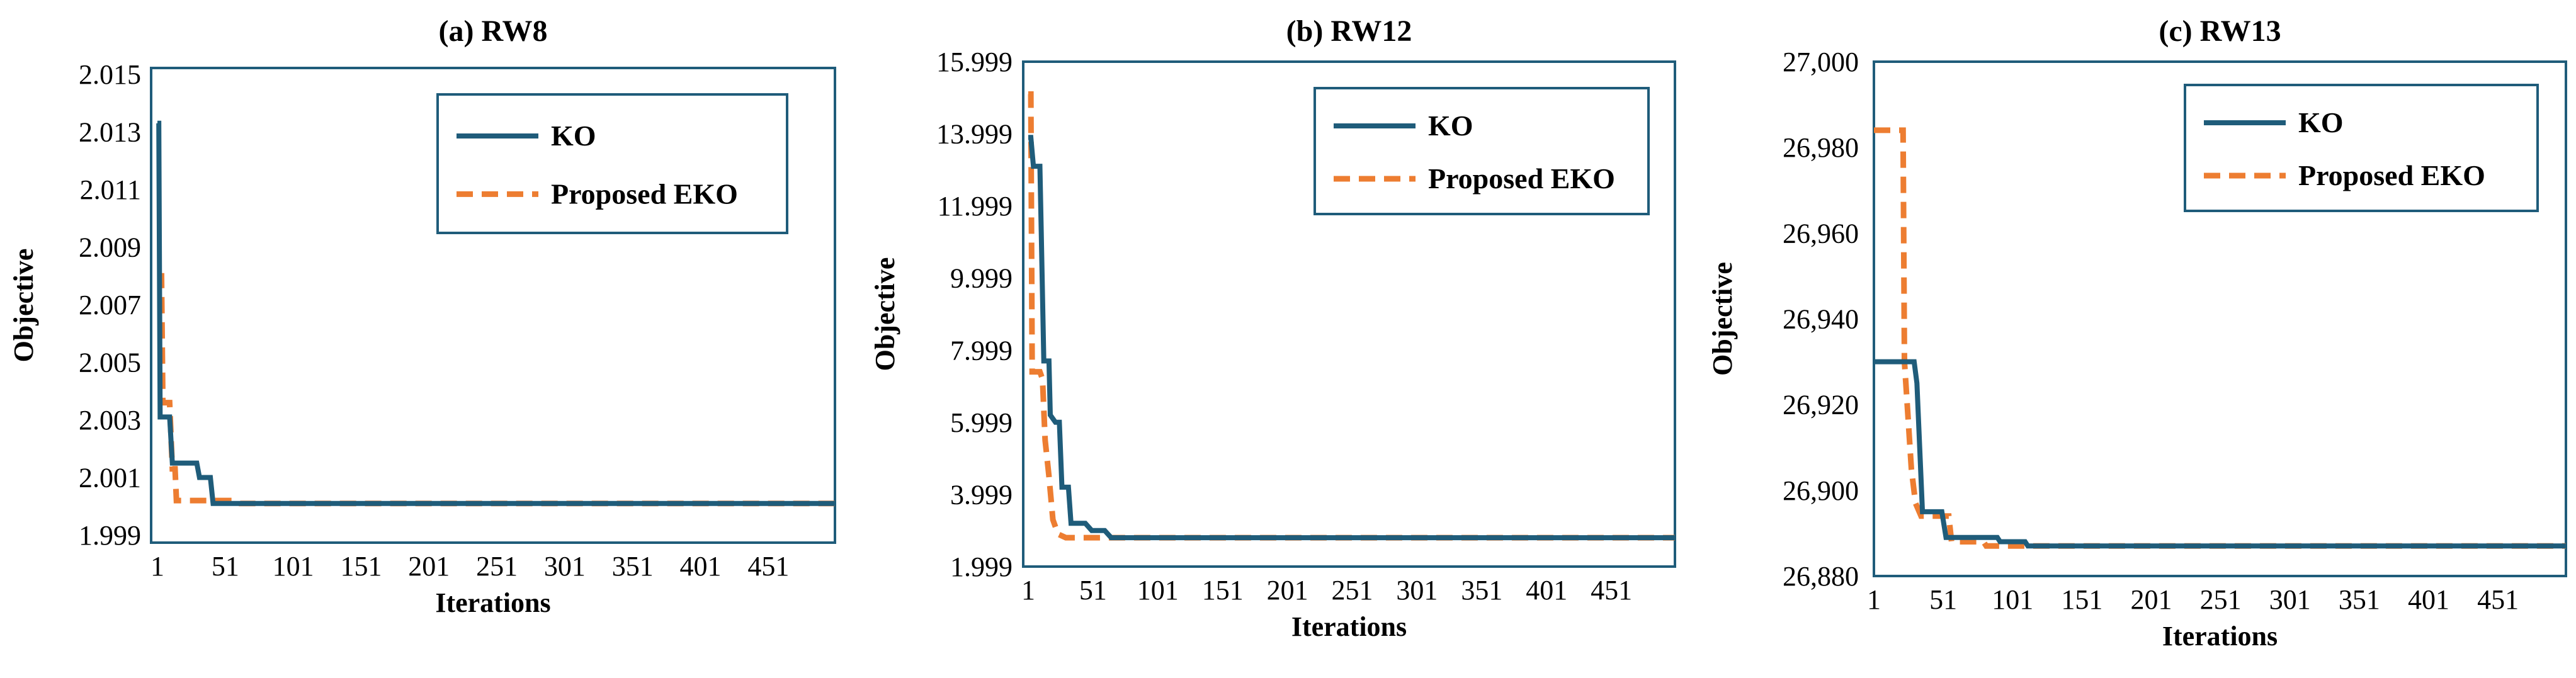  Describe the element at coordinates (1821, 147) in the screenshot. I see `y-tick-label: 26,980` at that location.